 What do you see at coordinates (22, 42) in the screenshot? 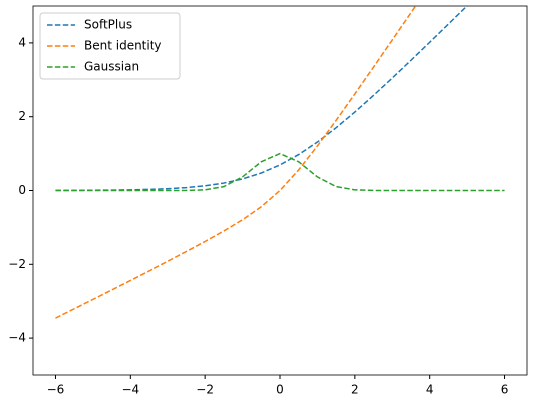
I see `y-tick-label: 4` at bounding box center [22, 42].